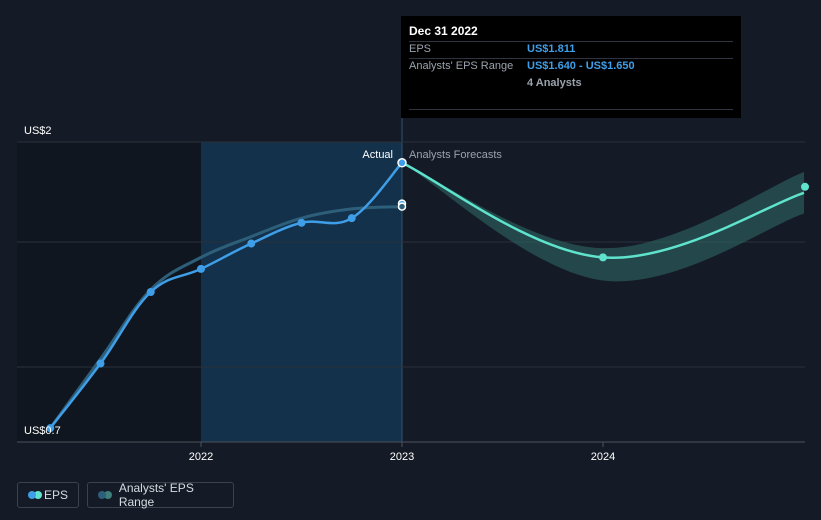 The width and height of the screenshot is (821, 520). Describe the element at coordinates (301, 292) in the screenshot. I see `actual-period-highlight` at that location.